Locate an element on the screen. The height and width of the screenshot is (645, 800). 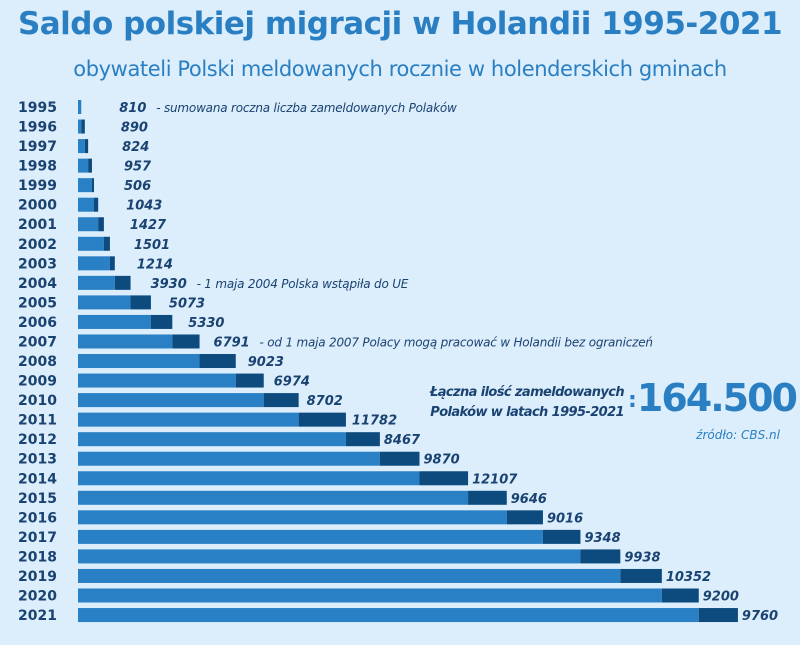
value-label: 9646 is located at coordinates (529, 499).